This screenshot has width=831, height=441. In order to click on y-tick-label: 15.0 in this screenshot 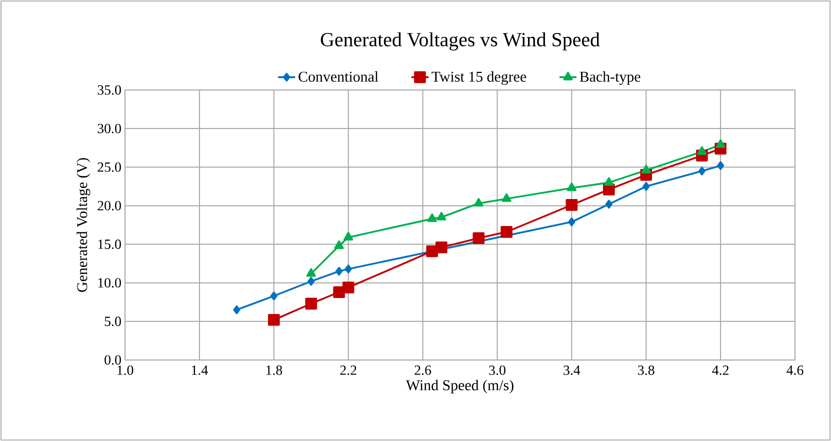, I will do `click(109, 245)`.